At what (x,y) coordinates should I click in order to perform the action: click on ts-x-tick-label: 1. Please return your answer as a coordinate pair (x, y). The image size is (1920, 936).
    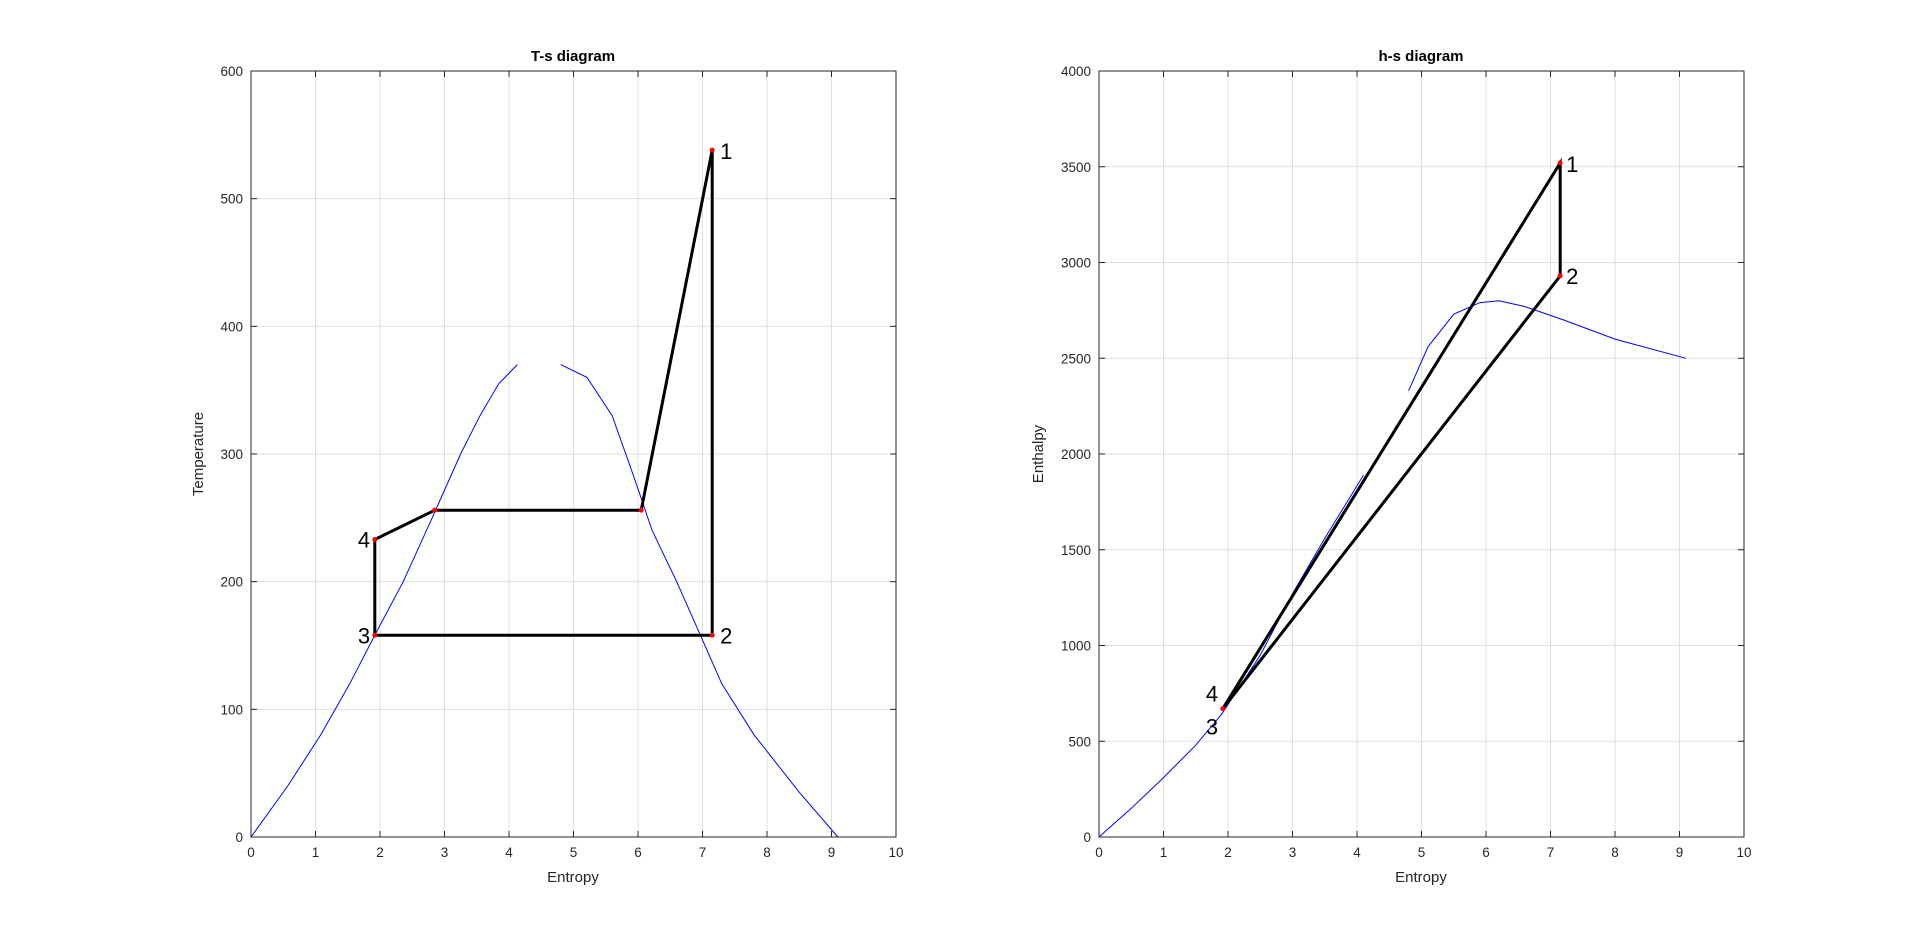
    Looking at the image, I should click on (316, 852).